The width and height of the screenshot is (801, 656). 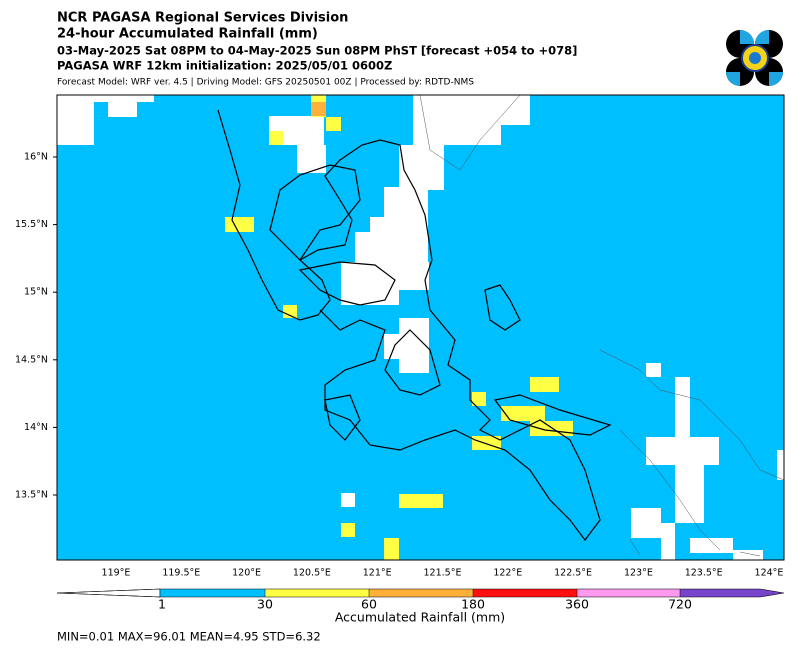 What do you see at coordinates (36, 157) in the screenshot?
I see `lat-label: 16°N` at bounding box center [36, 157].